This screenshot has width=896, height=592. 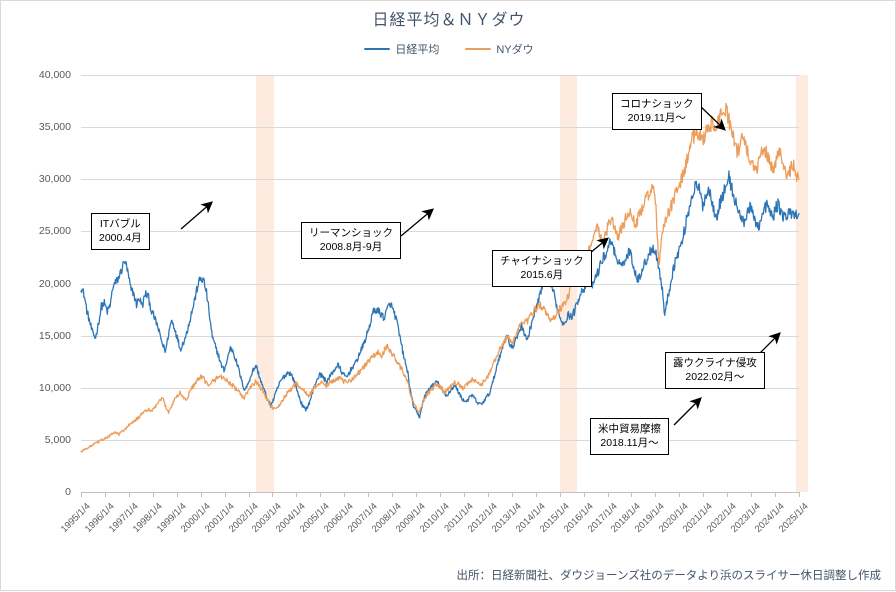 I want to click on y-axis-label: 35,000, so click(x=54, y=127).